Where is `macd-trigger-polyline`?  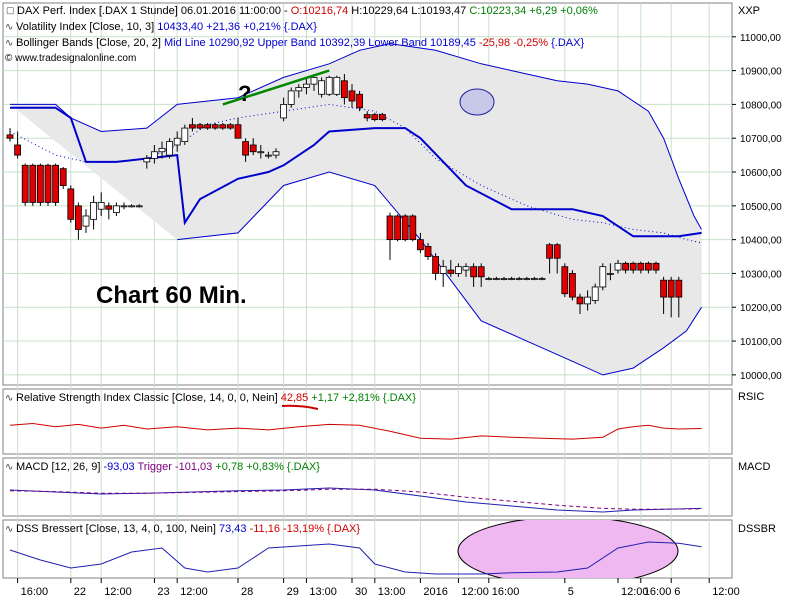
macd-trigger-polyline is located at coordinates (355, 499).